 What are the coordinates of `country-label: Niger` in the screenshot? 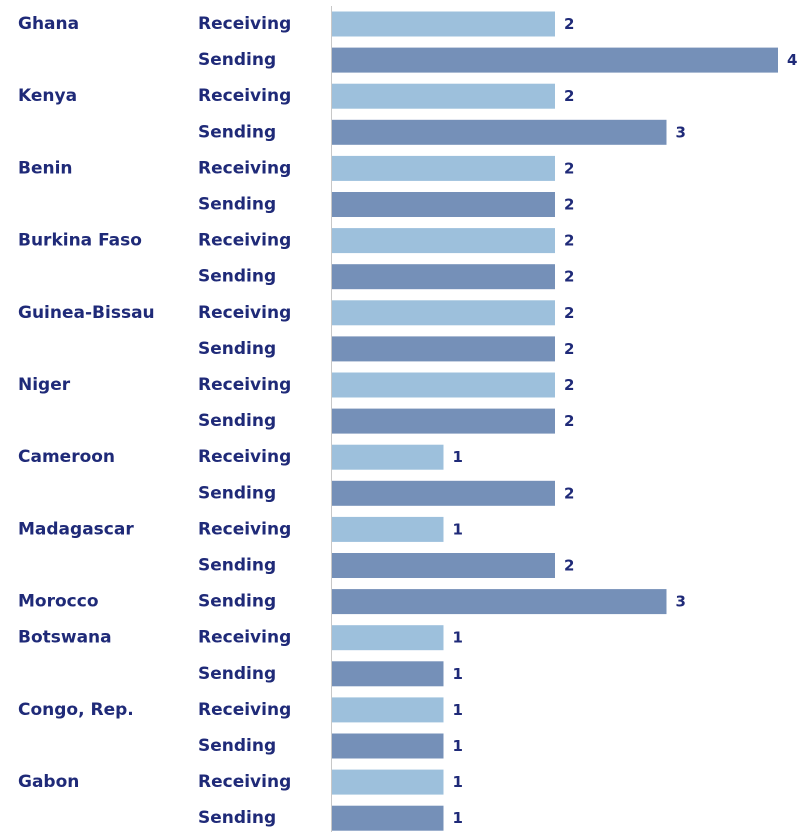 It's located at (44, 385).